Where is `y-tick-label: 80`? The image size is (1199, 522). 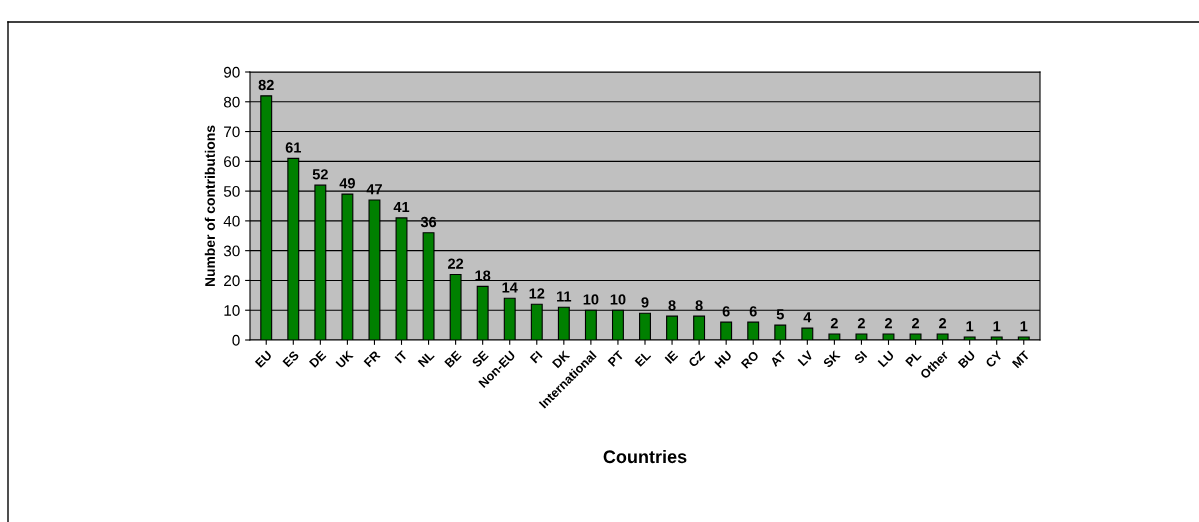
y-tick-label: 80 is located at coordinates (231, 102).